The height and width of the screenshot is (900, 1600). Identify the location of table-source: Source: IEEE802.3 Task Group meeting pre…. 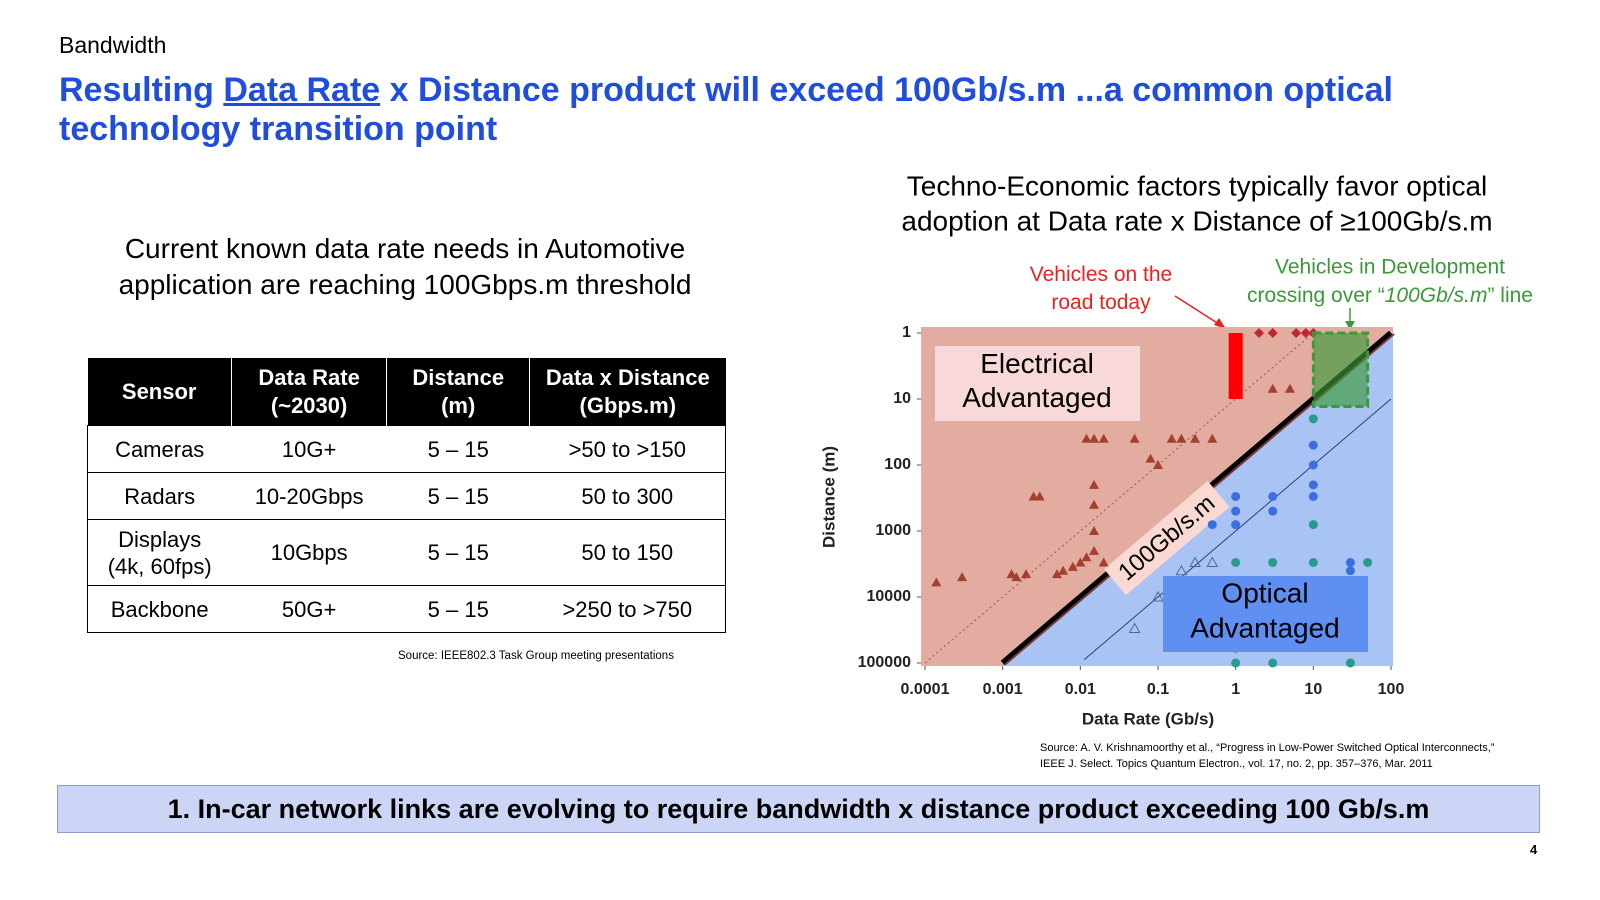
(536, 656).